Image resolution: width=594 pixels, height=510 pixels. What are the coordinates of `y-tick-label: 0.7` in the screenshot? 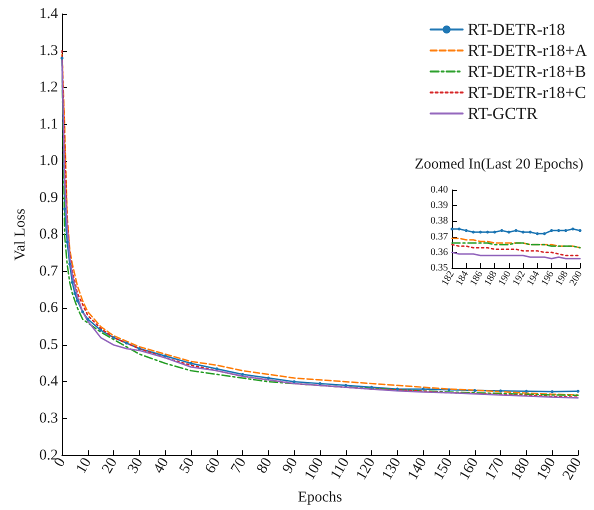 It's located at (48, 271).